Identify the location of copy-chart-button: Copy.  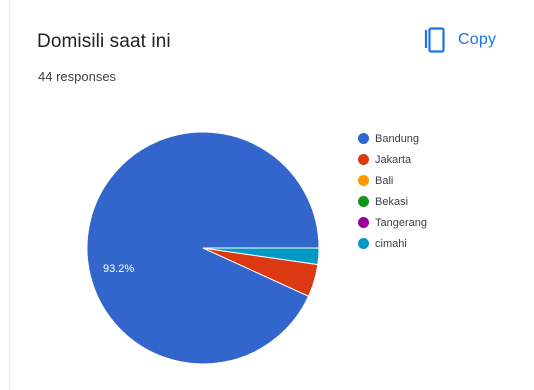
(459, 40).